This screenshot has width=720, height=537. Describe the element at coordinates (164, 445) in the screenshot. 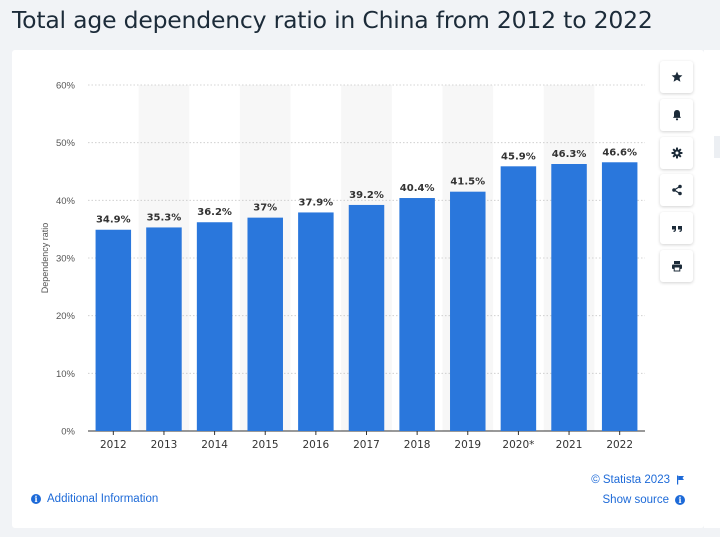

I see `x-tick-label: 2013` at that location.